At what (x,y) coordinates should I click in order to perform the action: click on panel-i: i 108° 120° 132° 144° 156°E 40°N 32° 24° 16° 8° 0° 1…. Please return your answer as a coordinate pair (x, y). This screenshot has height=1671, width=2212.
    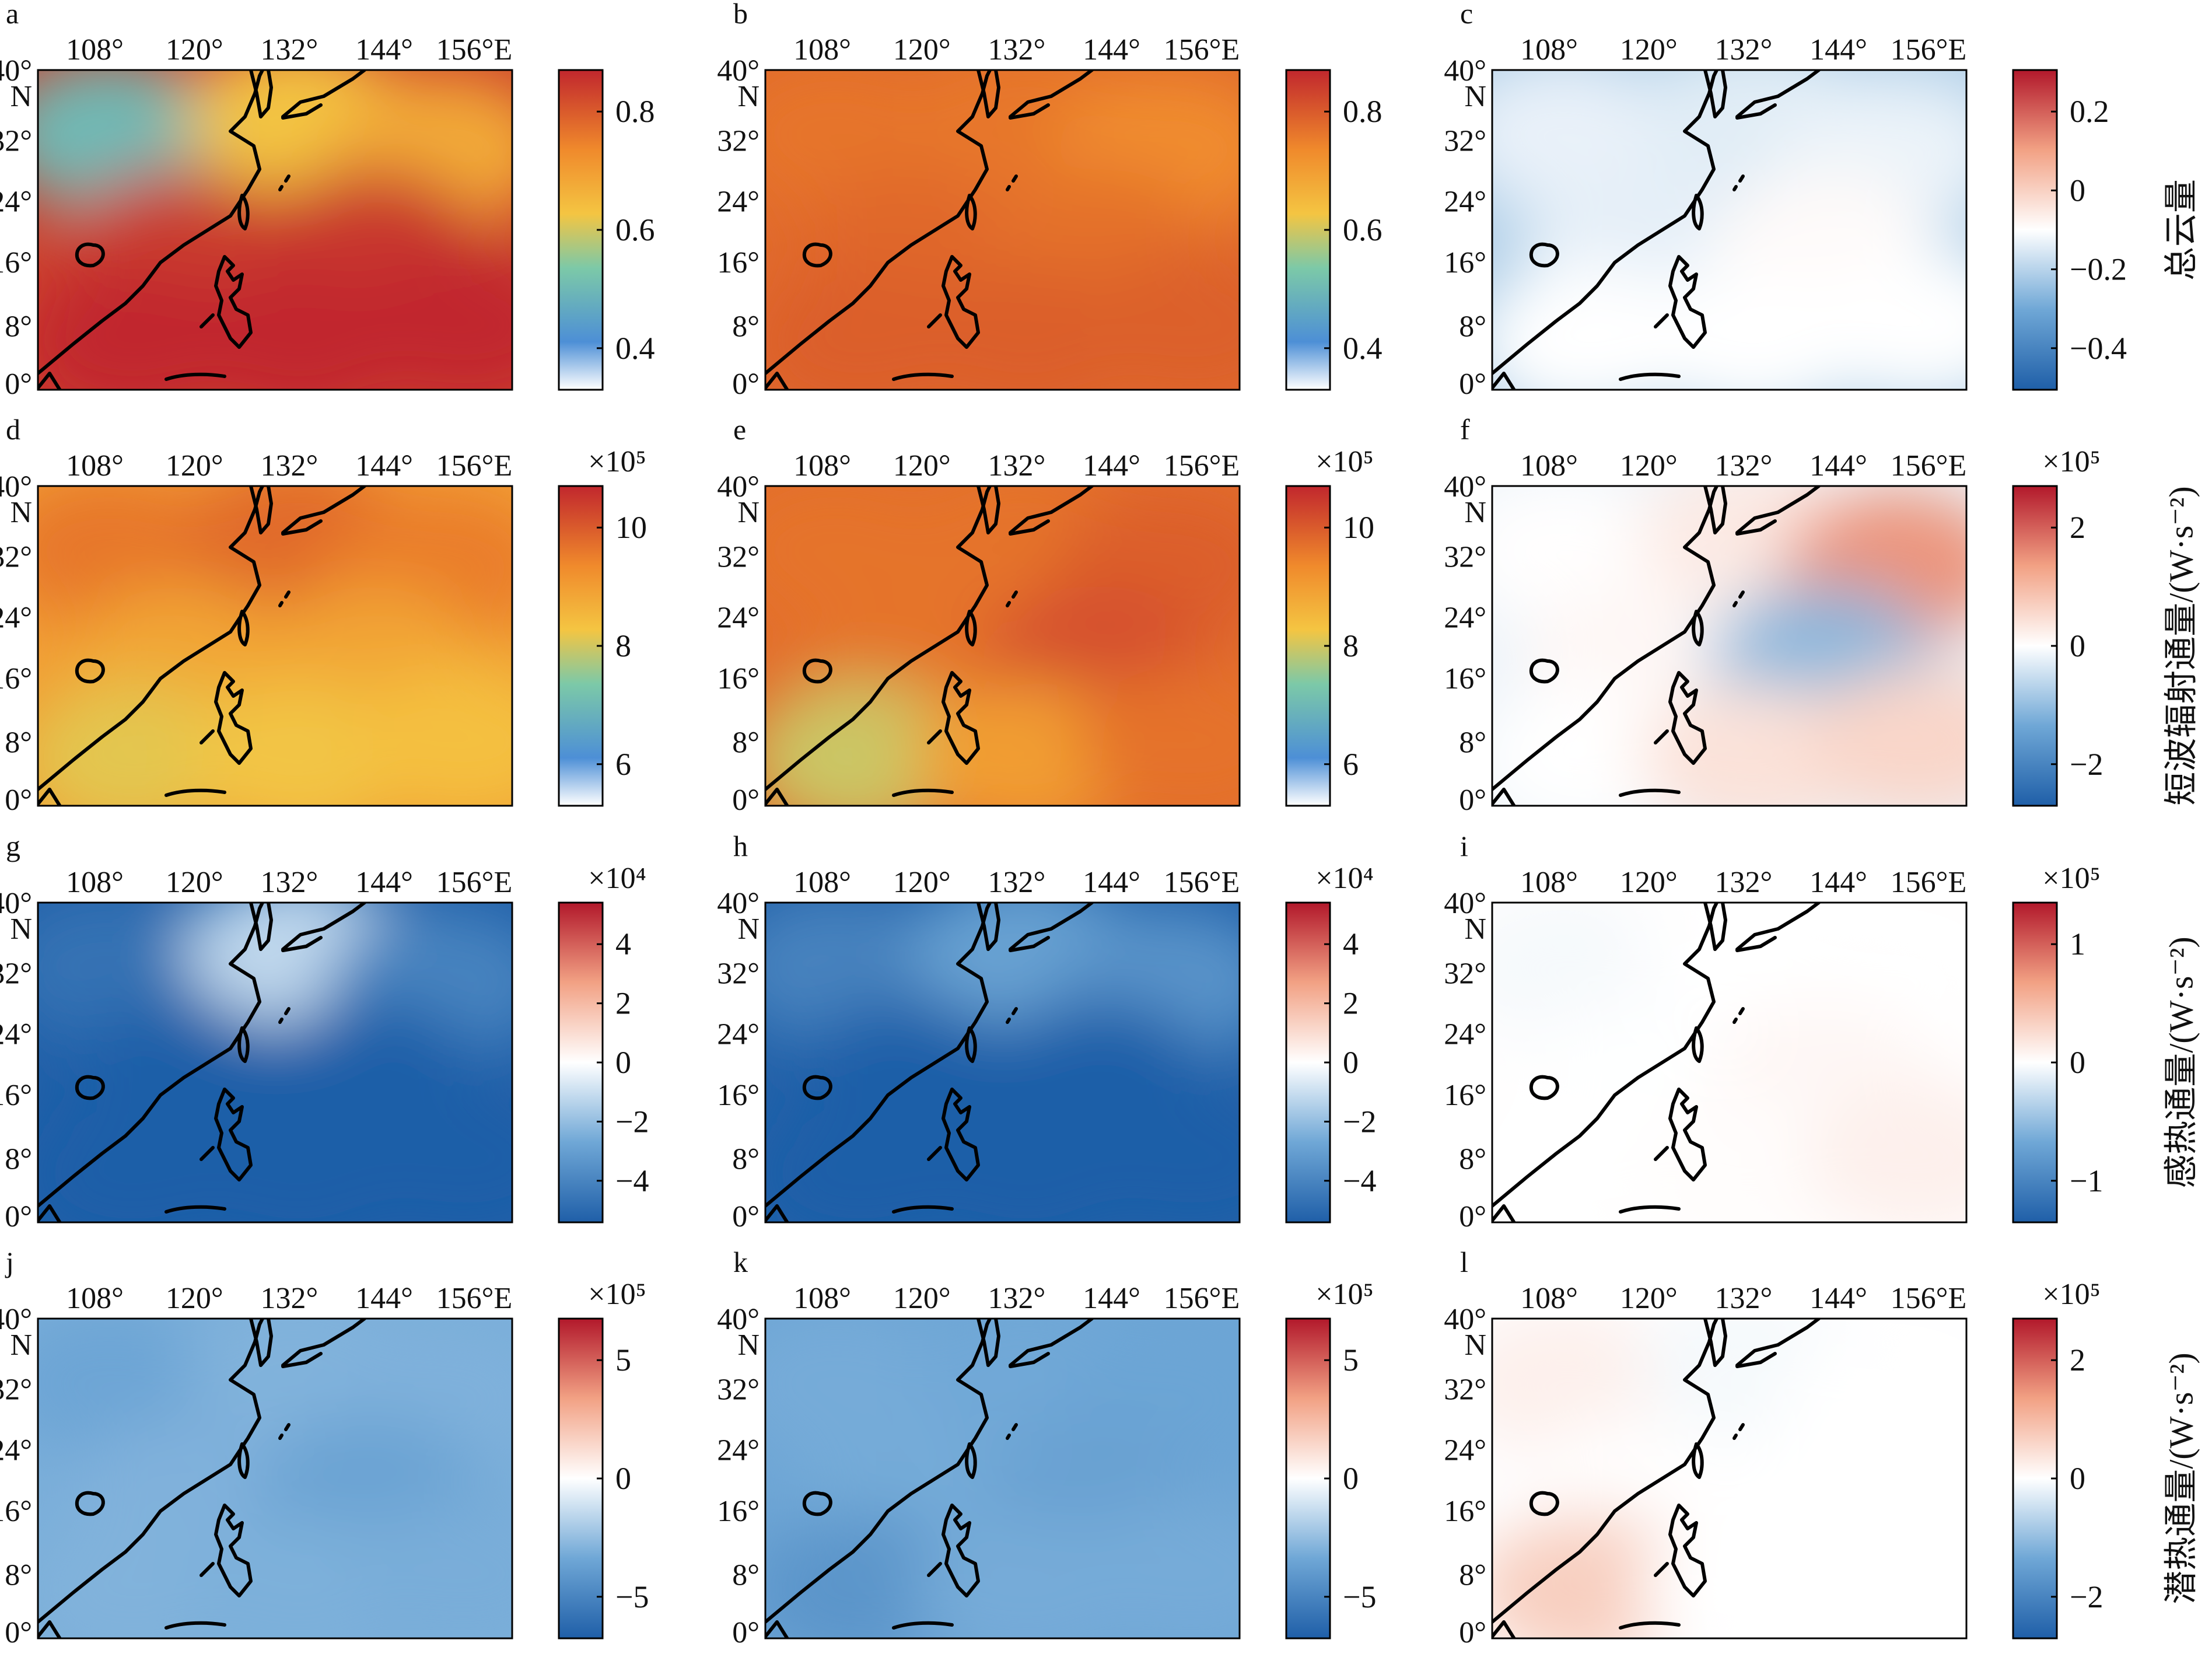
    Looking at the image, I should click on (1773, 1031).